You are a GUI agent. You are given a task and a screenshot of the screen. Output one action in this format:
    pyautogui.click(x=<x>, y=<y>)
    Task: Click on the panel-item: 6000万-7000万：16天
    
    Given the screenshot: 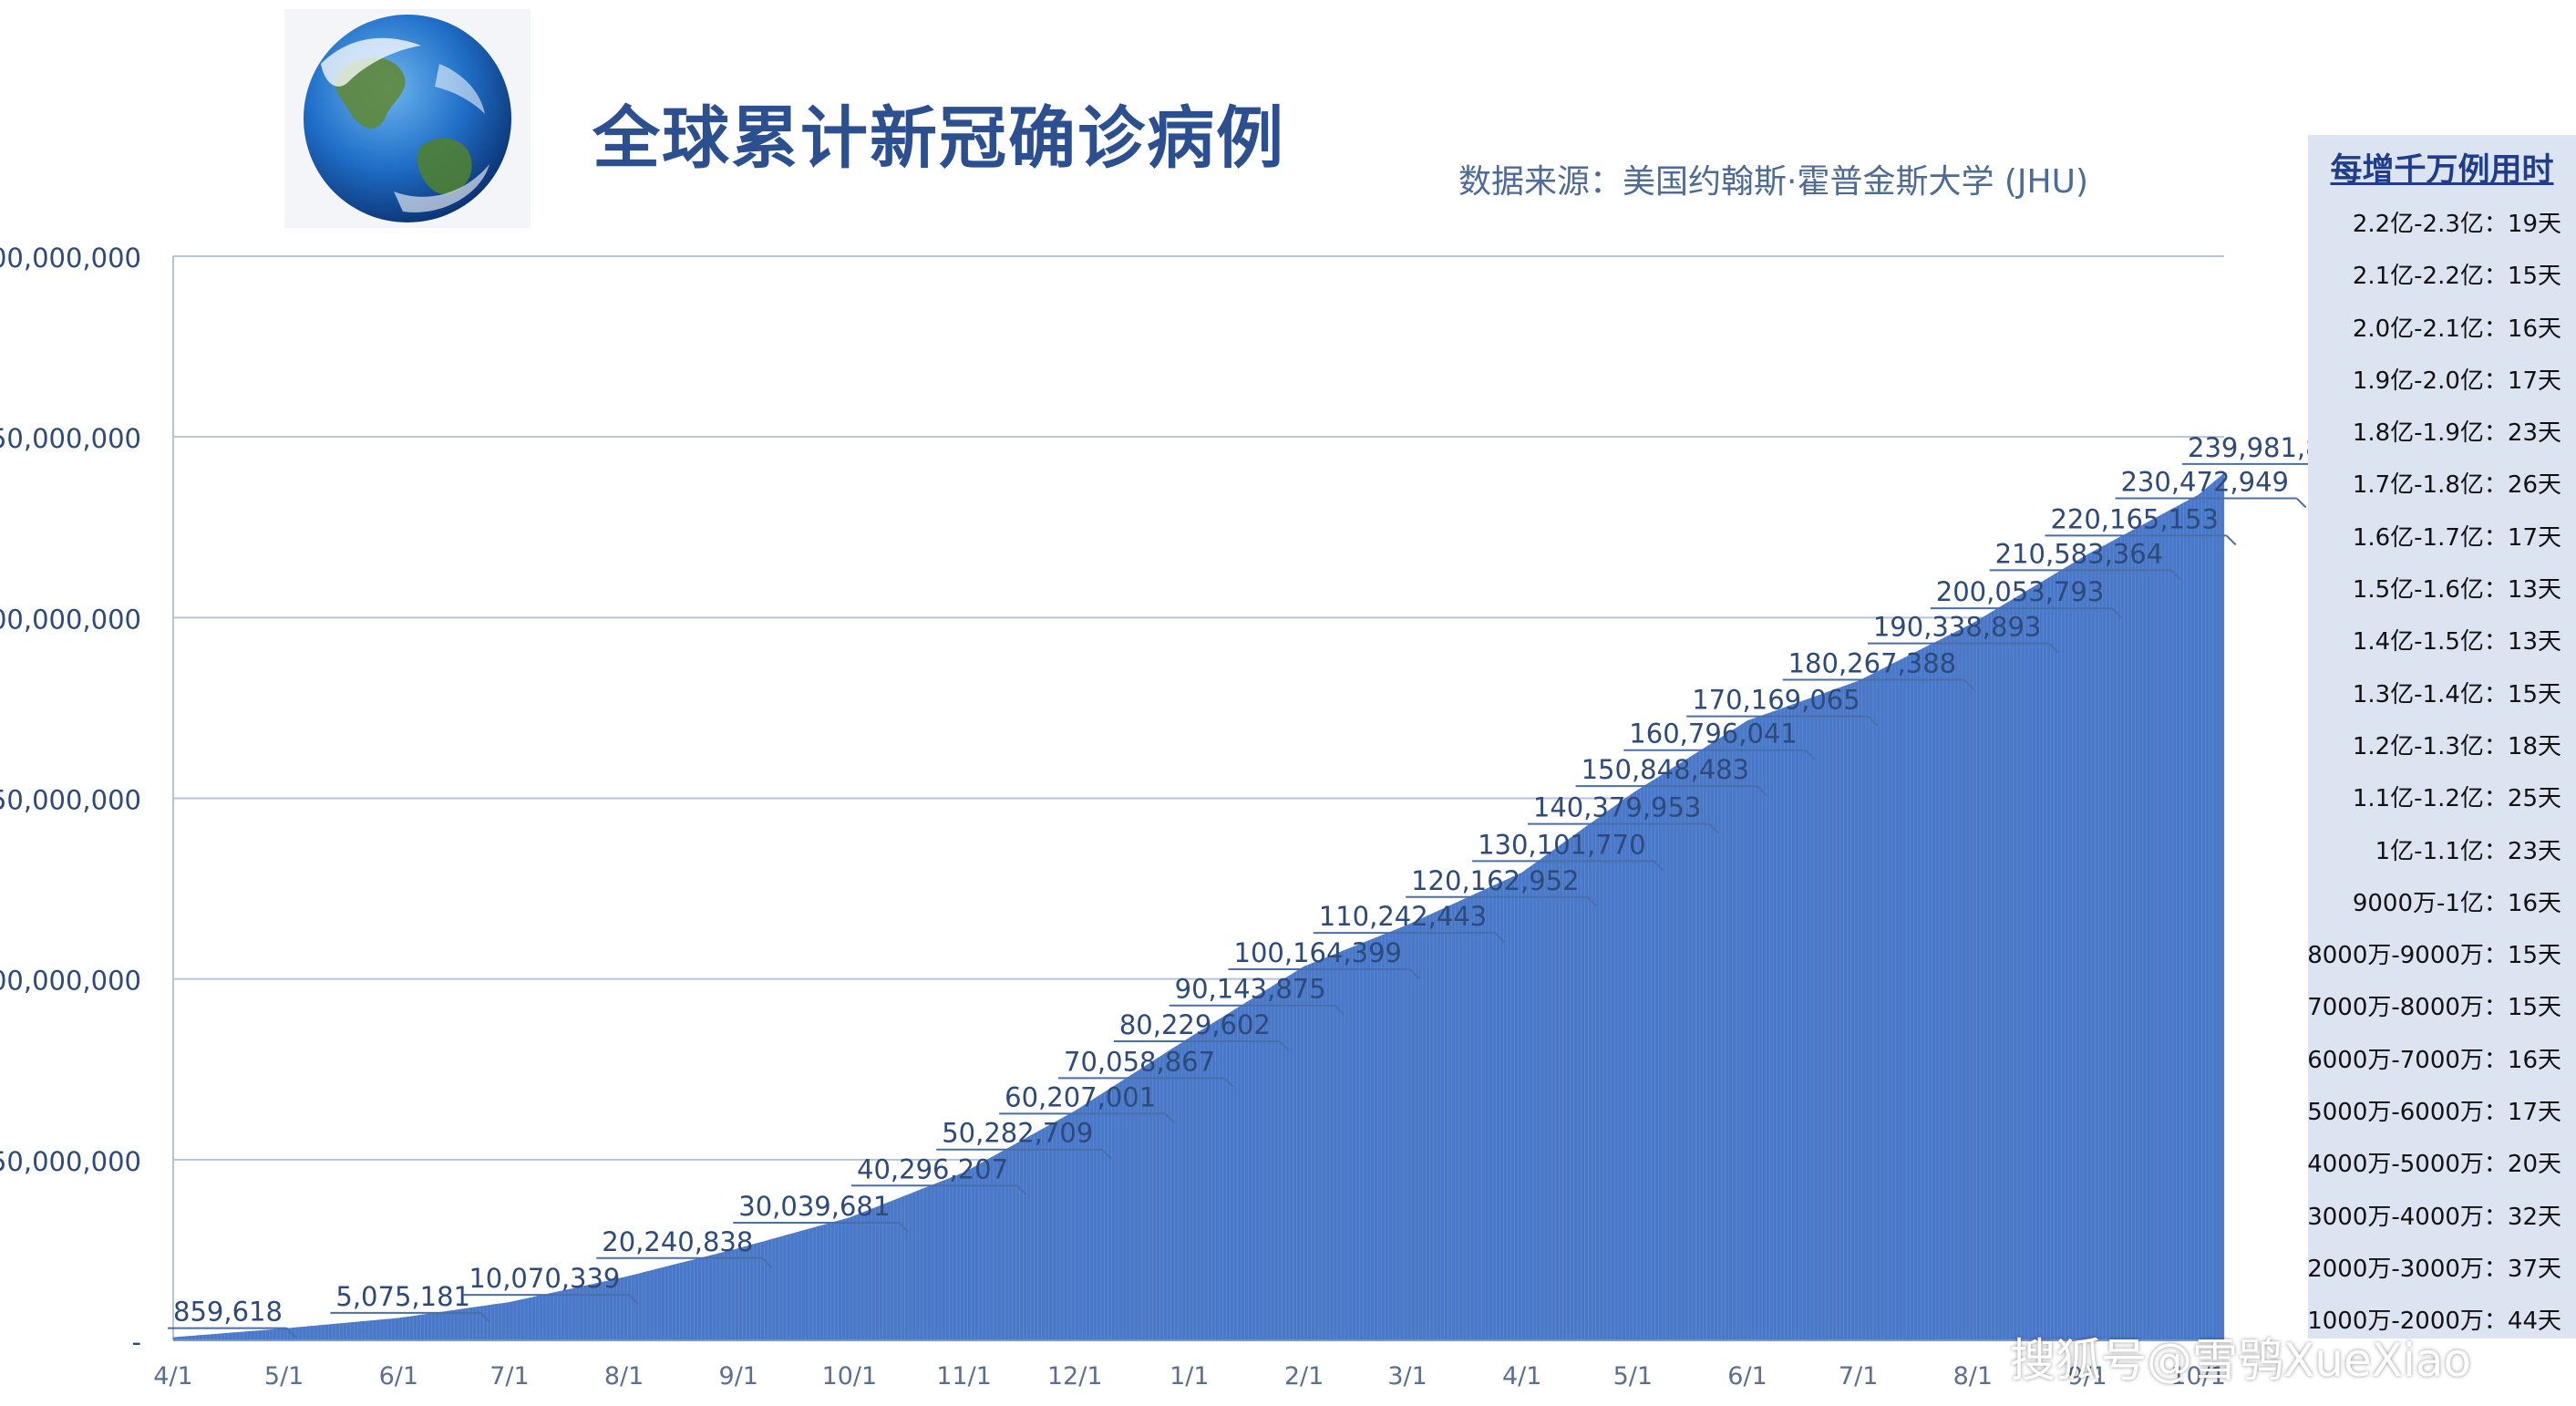 What is the action you would take?
    pyautogui.click(x=2434, y=1060)
    